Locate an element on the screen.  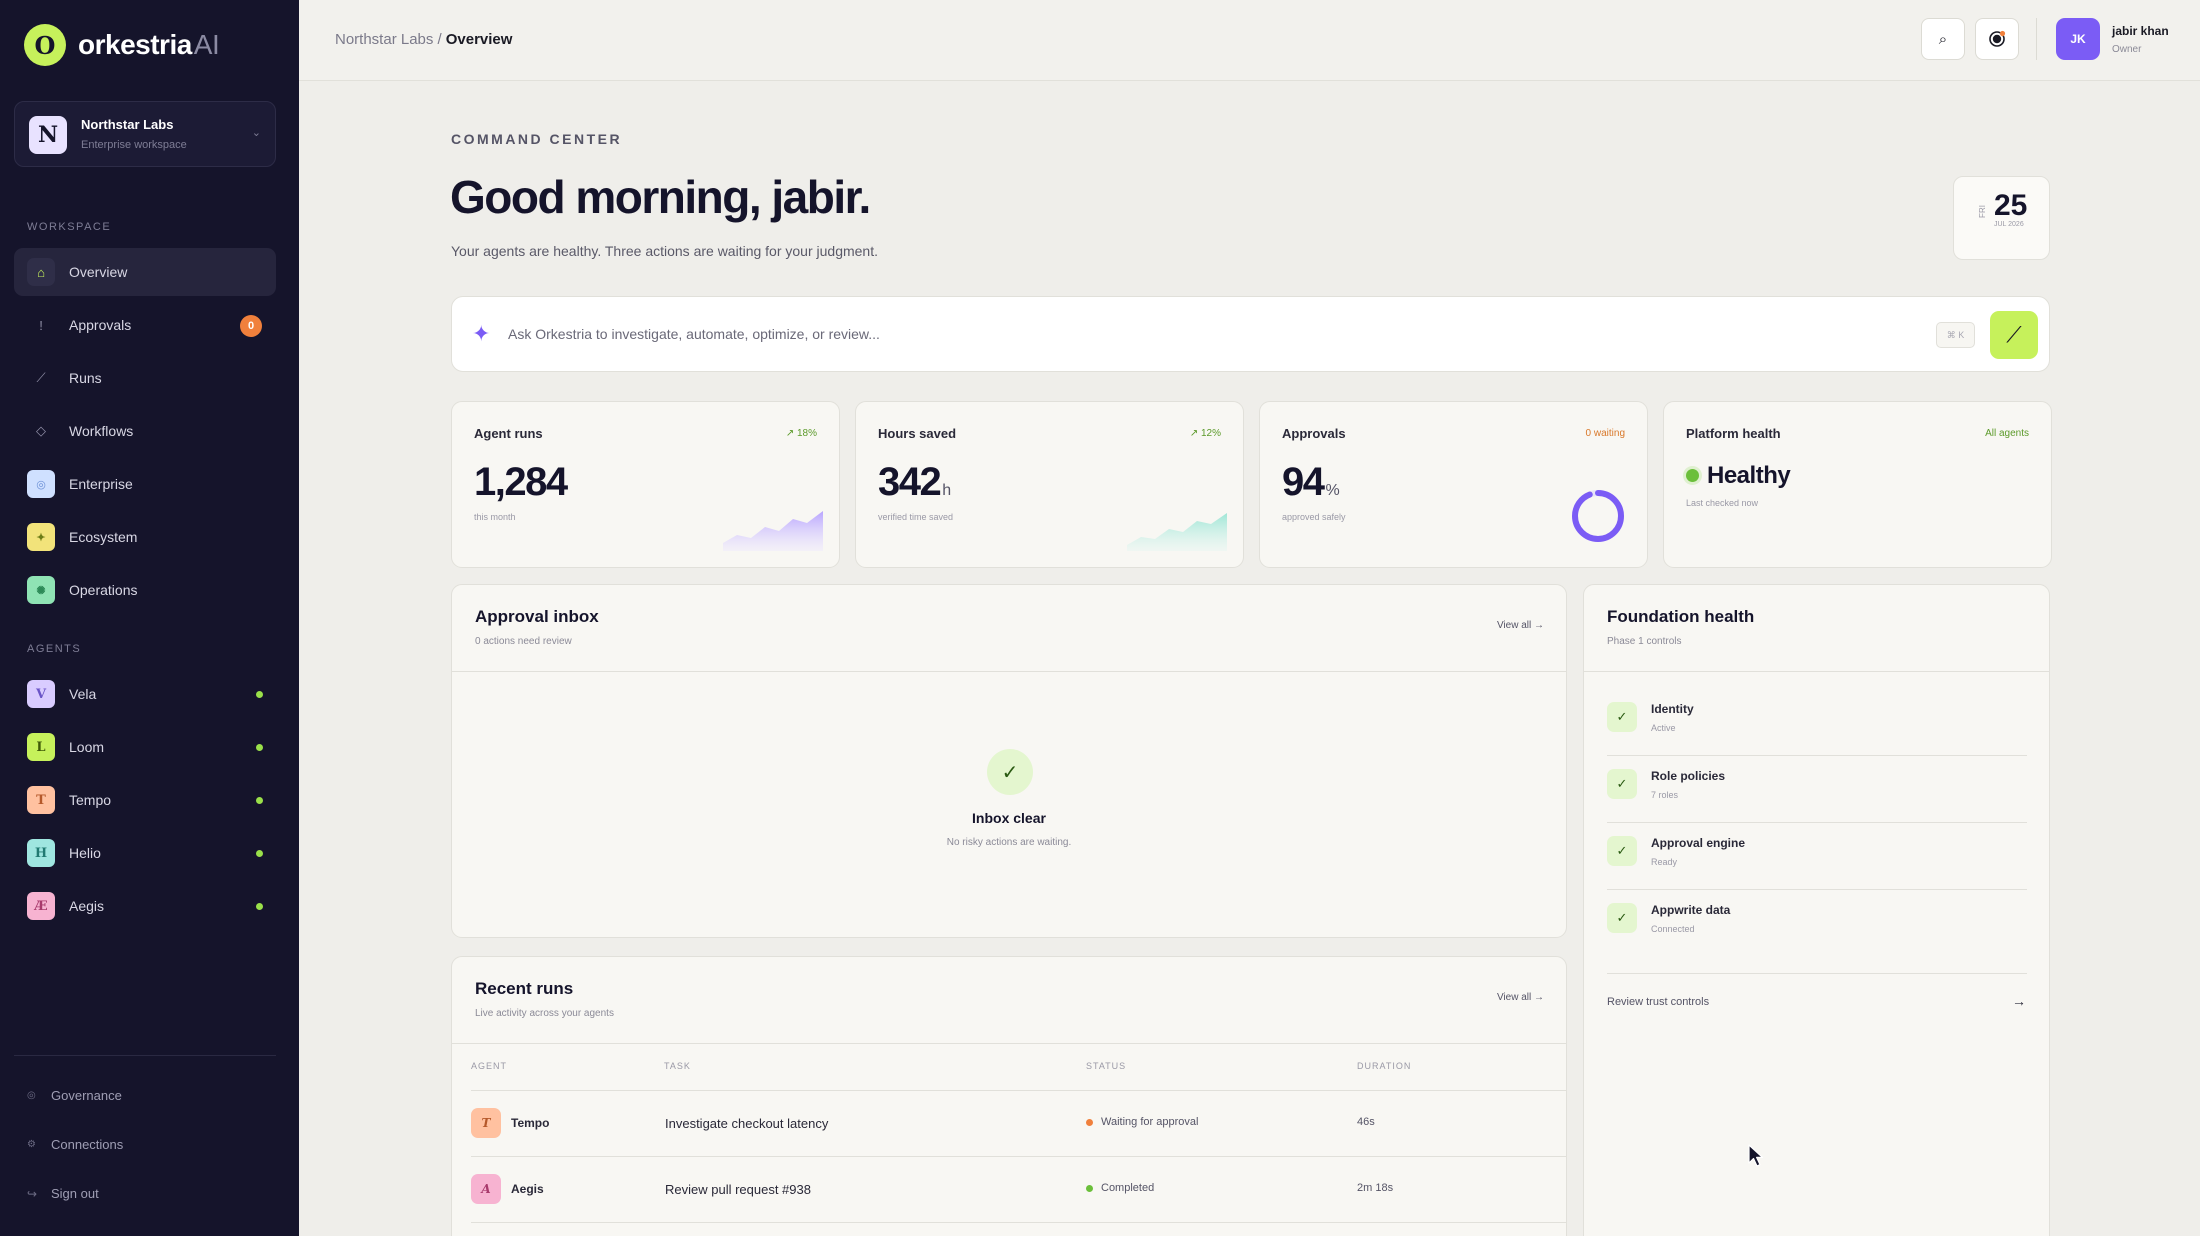
sidebar-agent-vela: V Vela is located at coordinates (145, 694).